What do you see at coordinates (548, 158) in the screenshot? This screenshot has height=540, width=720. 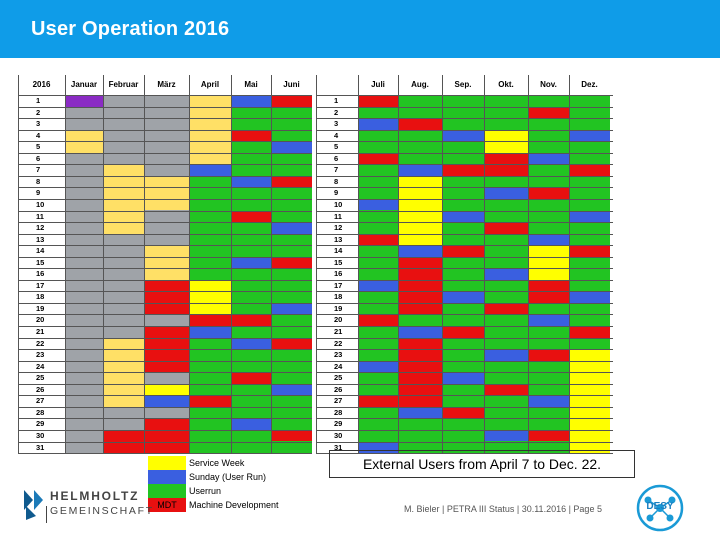 I see `nov-blue` at bounding box center [548, 158].